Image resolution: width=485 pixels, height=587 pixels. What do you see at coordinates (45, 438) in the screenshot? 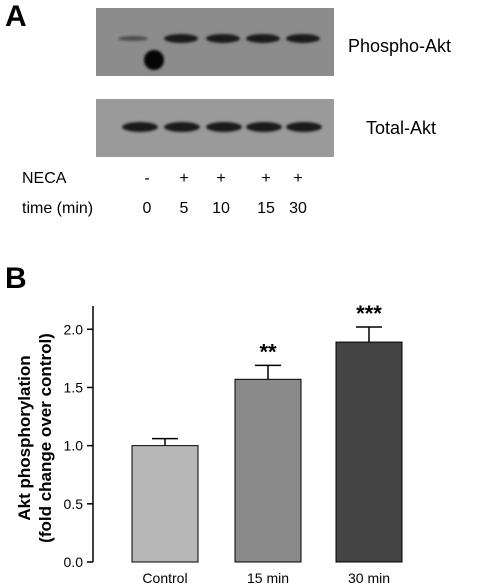
I see `y-axis-label-line2: (fold change over control)` at bounding box center [45, 438].